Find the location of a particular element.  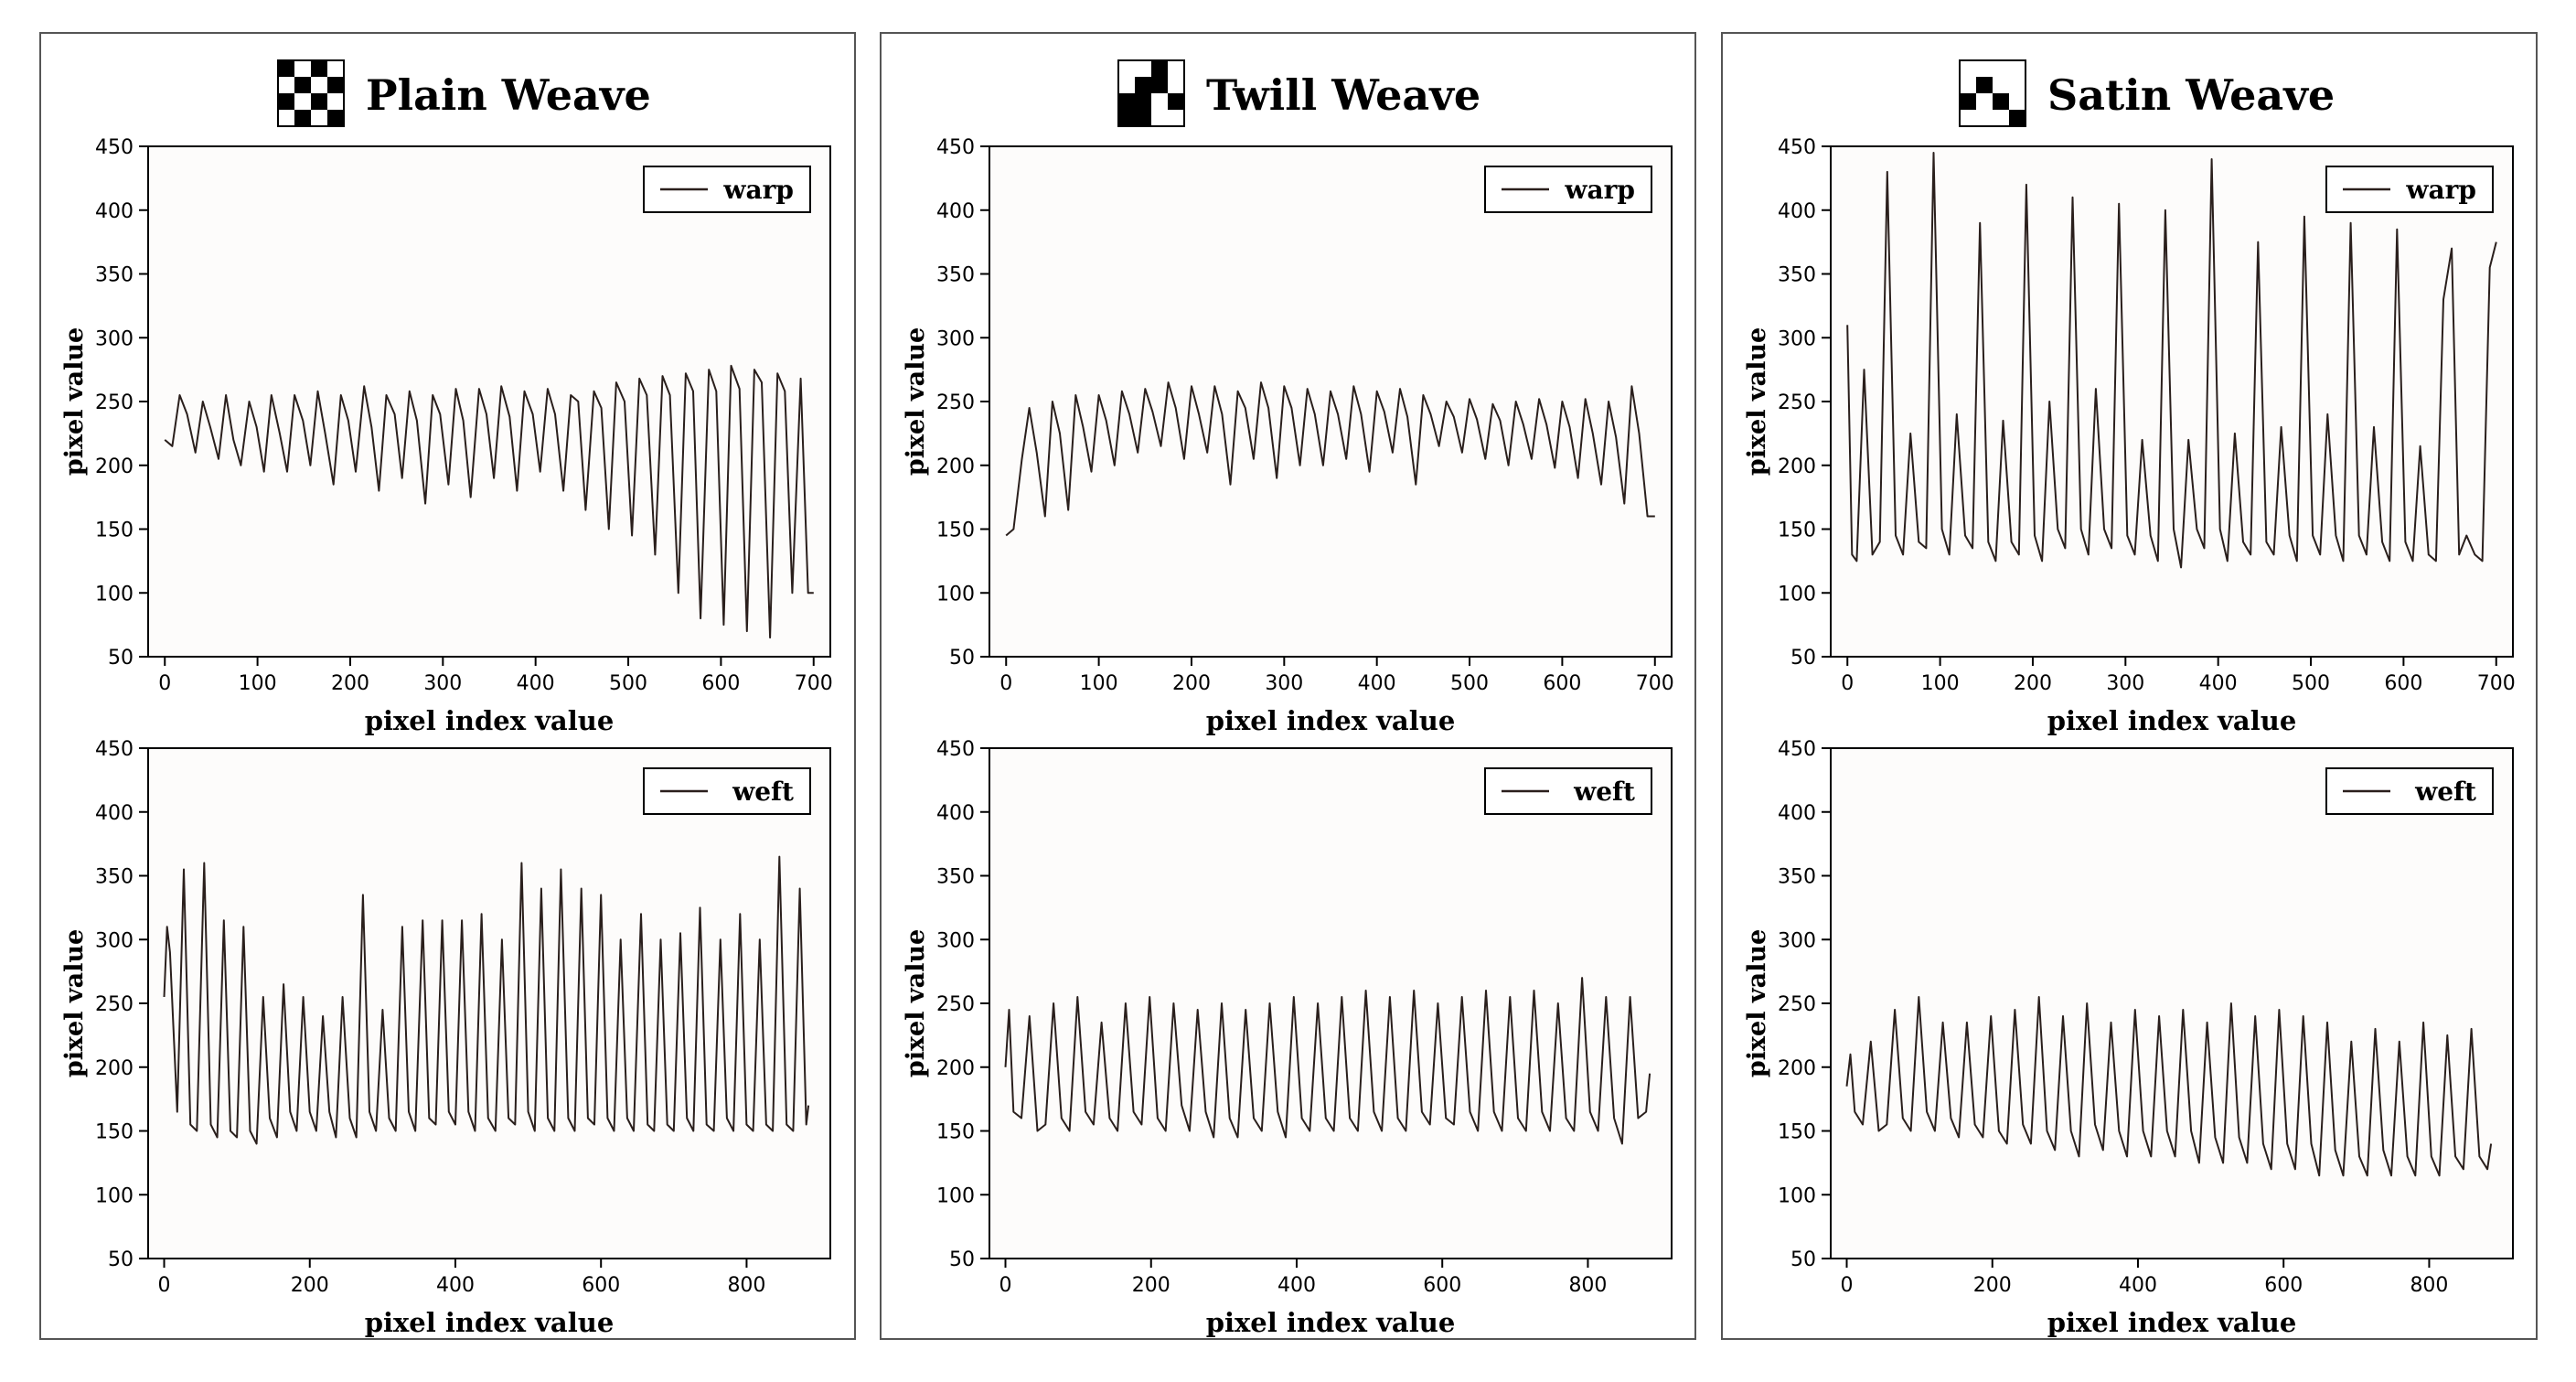

panel-title: Plain Weave is located at coordinates (508, 95).